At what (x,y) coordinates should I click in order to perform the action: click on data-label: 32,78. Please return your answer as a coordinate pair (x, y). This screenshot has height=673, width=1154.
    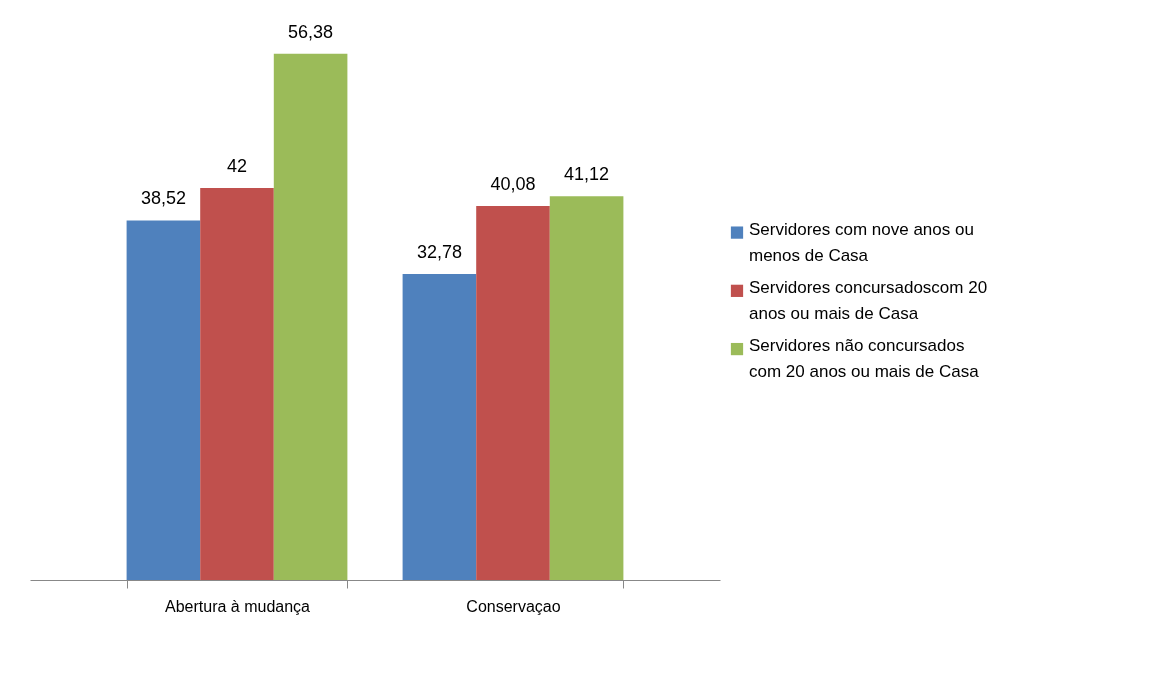
    Looking at the image, I should click on (439, 252).